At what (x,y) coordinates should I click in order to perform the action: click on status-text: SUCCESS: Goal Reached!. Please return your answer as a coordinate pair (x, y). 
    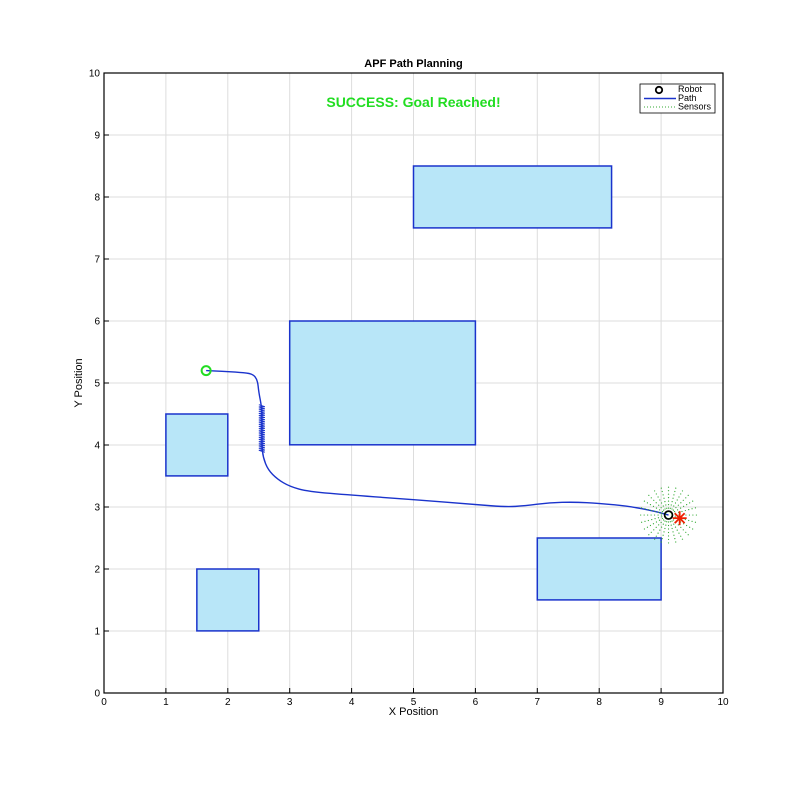
    Looking at the image, I should click on (413, 102).